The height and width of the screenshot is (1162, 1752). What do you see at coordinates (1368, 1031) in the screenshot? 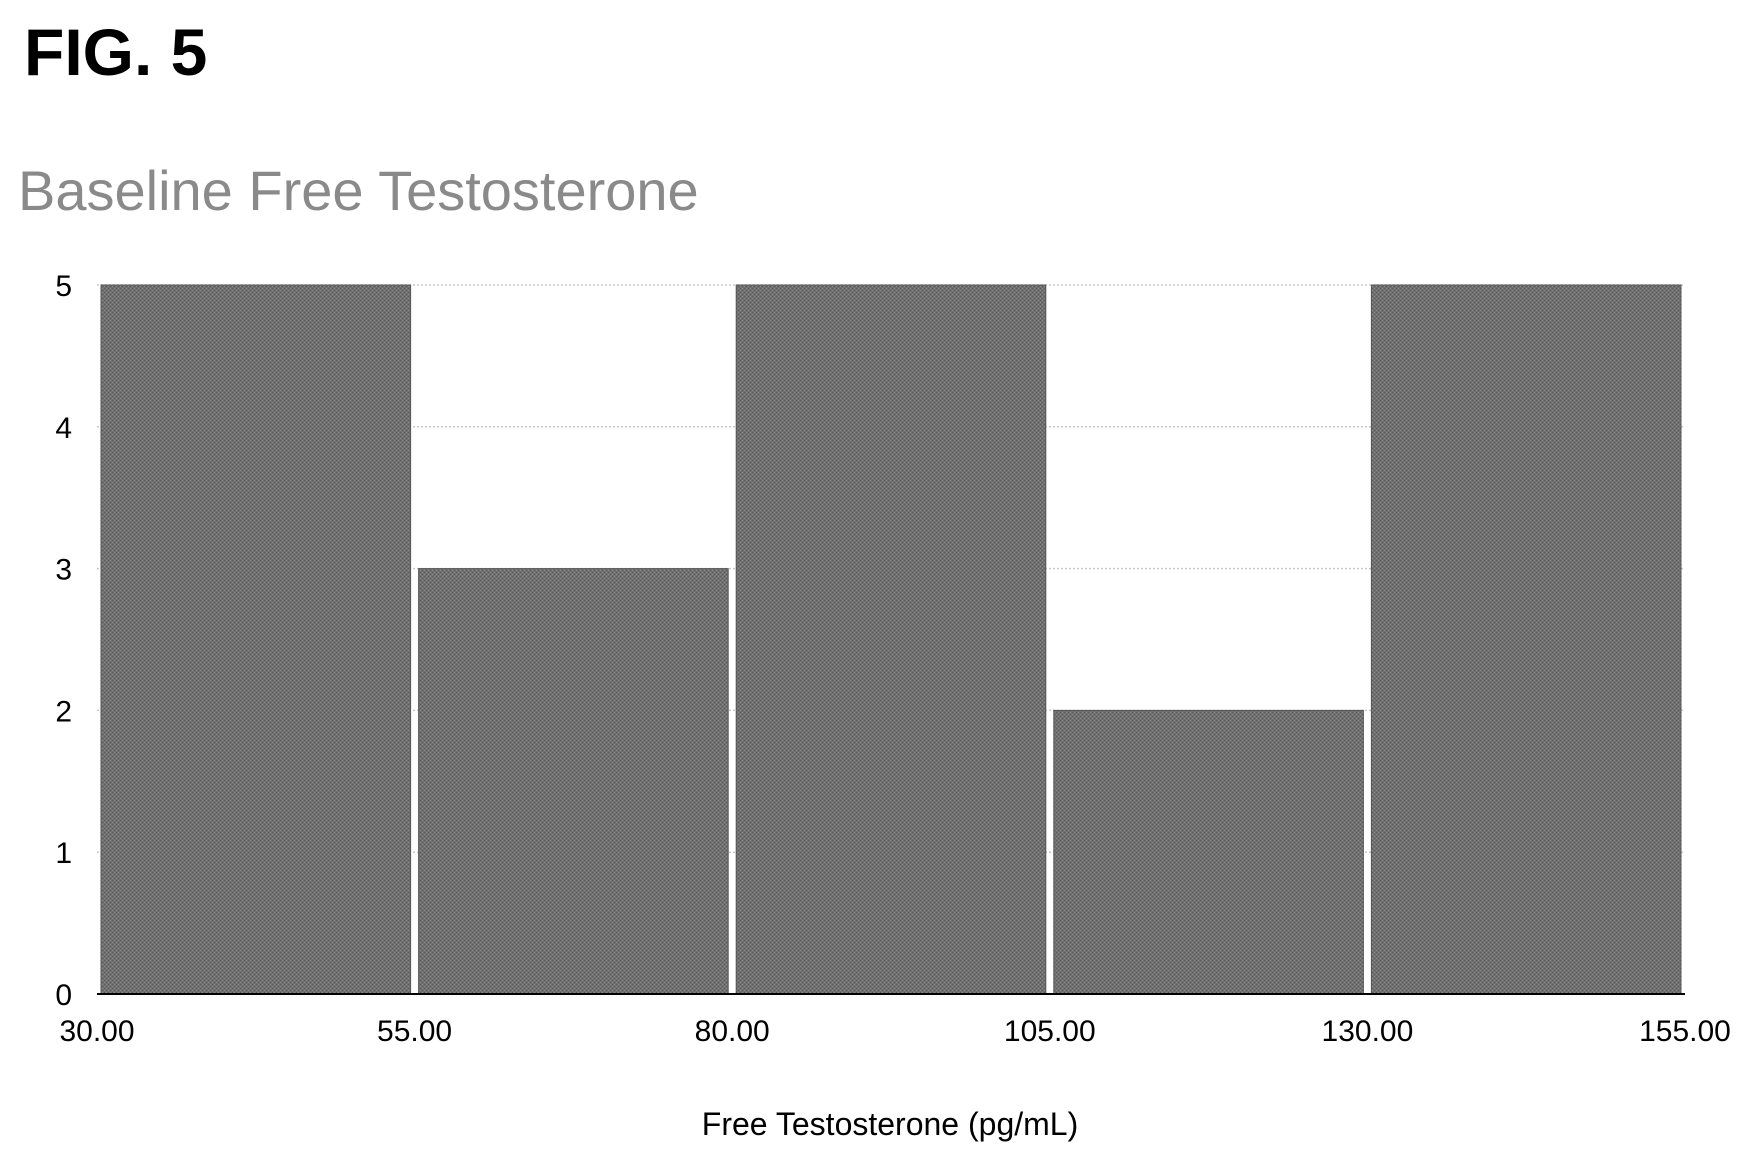
I see `x-tick-label: 130.00` at bounding box center [1368, 1031].